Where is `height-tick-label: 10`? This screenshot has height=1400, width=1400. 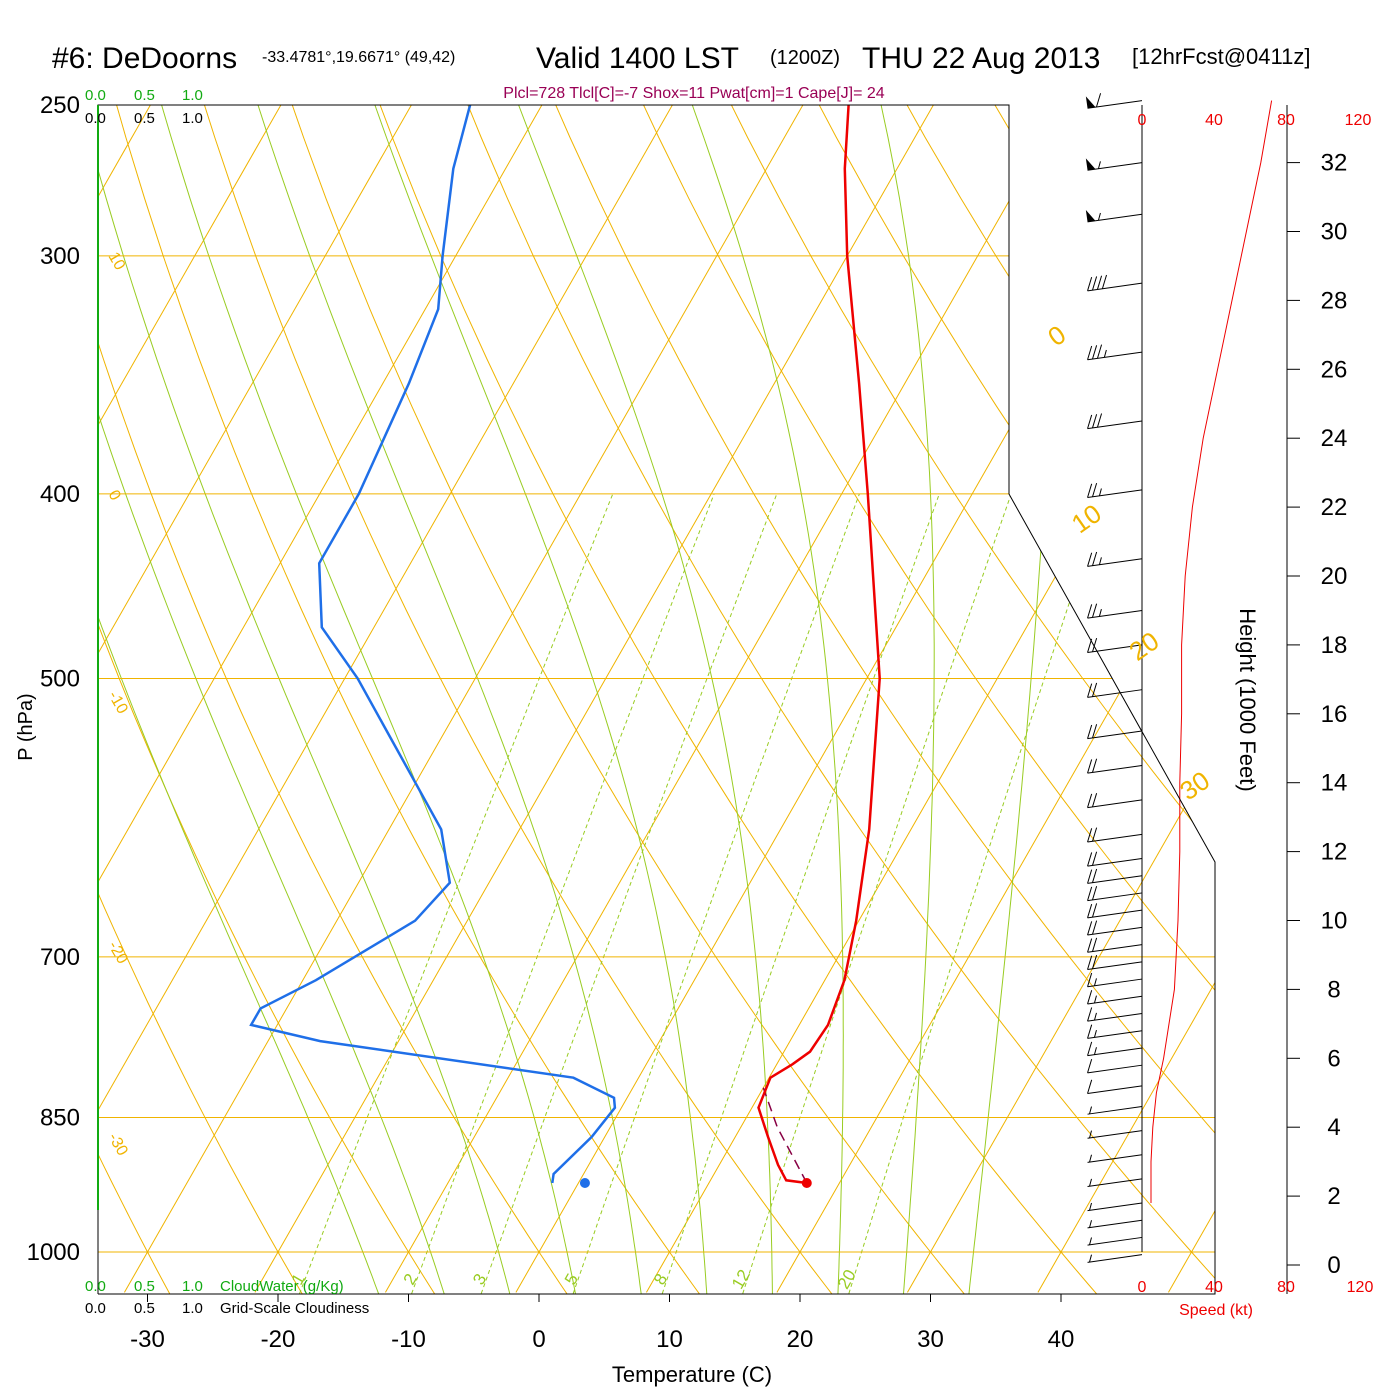 height-tick-label: 10 is located at coordinates (1334, 921).